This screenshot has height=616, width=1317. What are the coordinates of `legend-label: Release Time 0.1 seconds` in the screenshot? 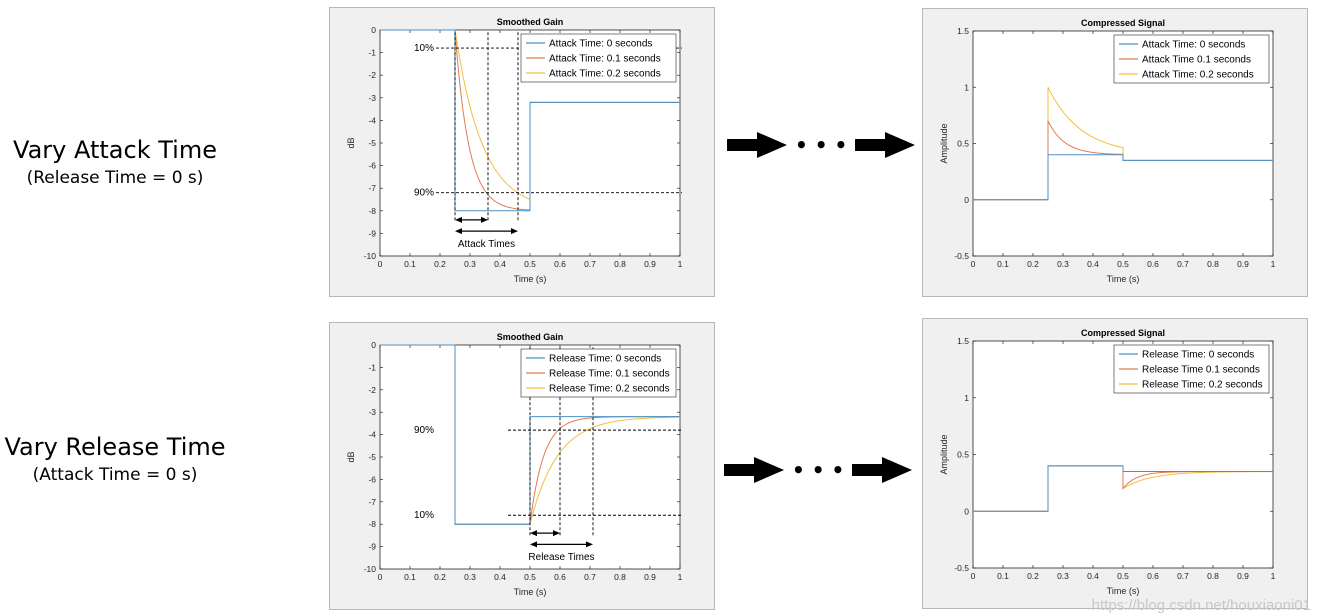 It's located at (1201, 370).